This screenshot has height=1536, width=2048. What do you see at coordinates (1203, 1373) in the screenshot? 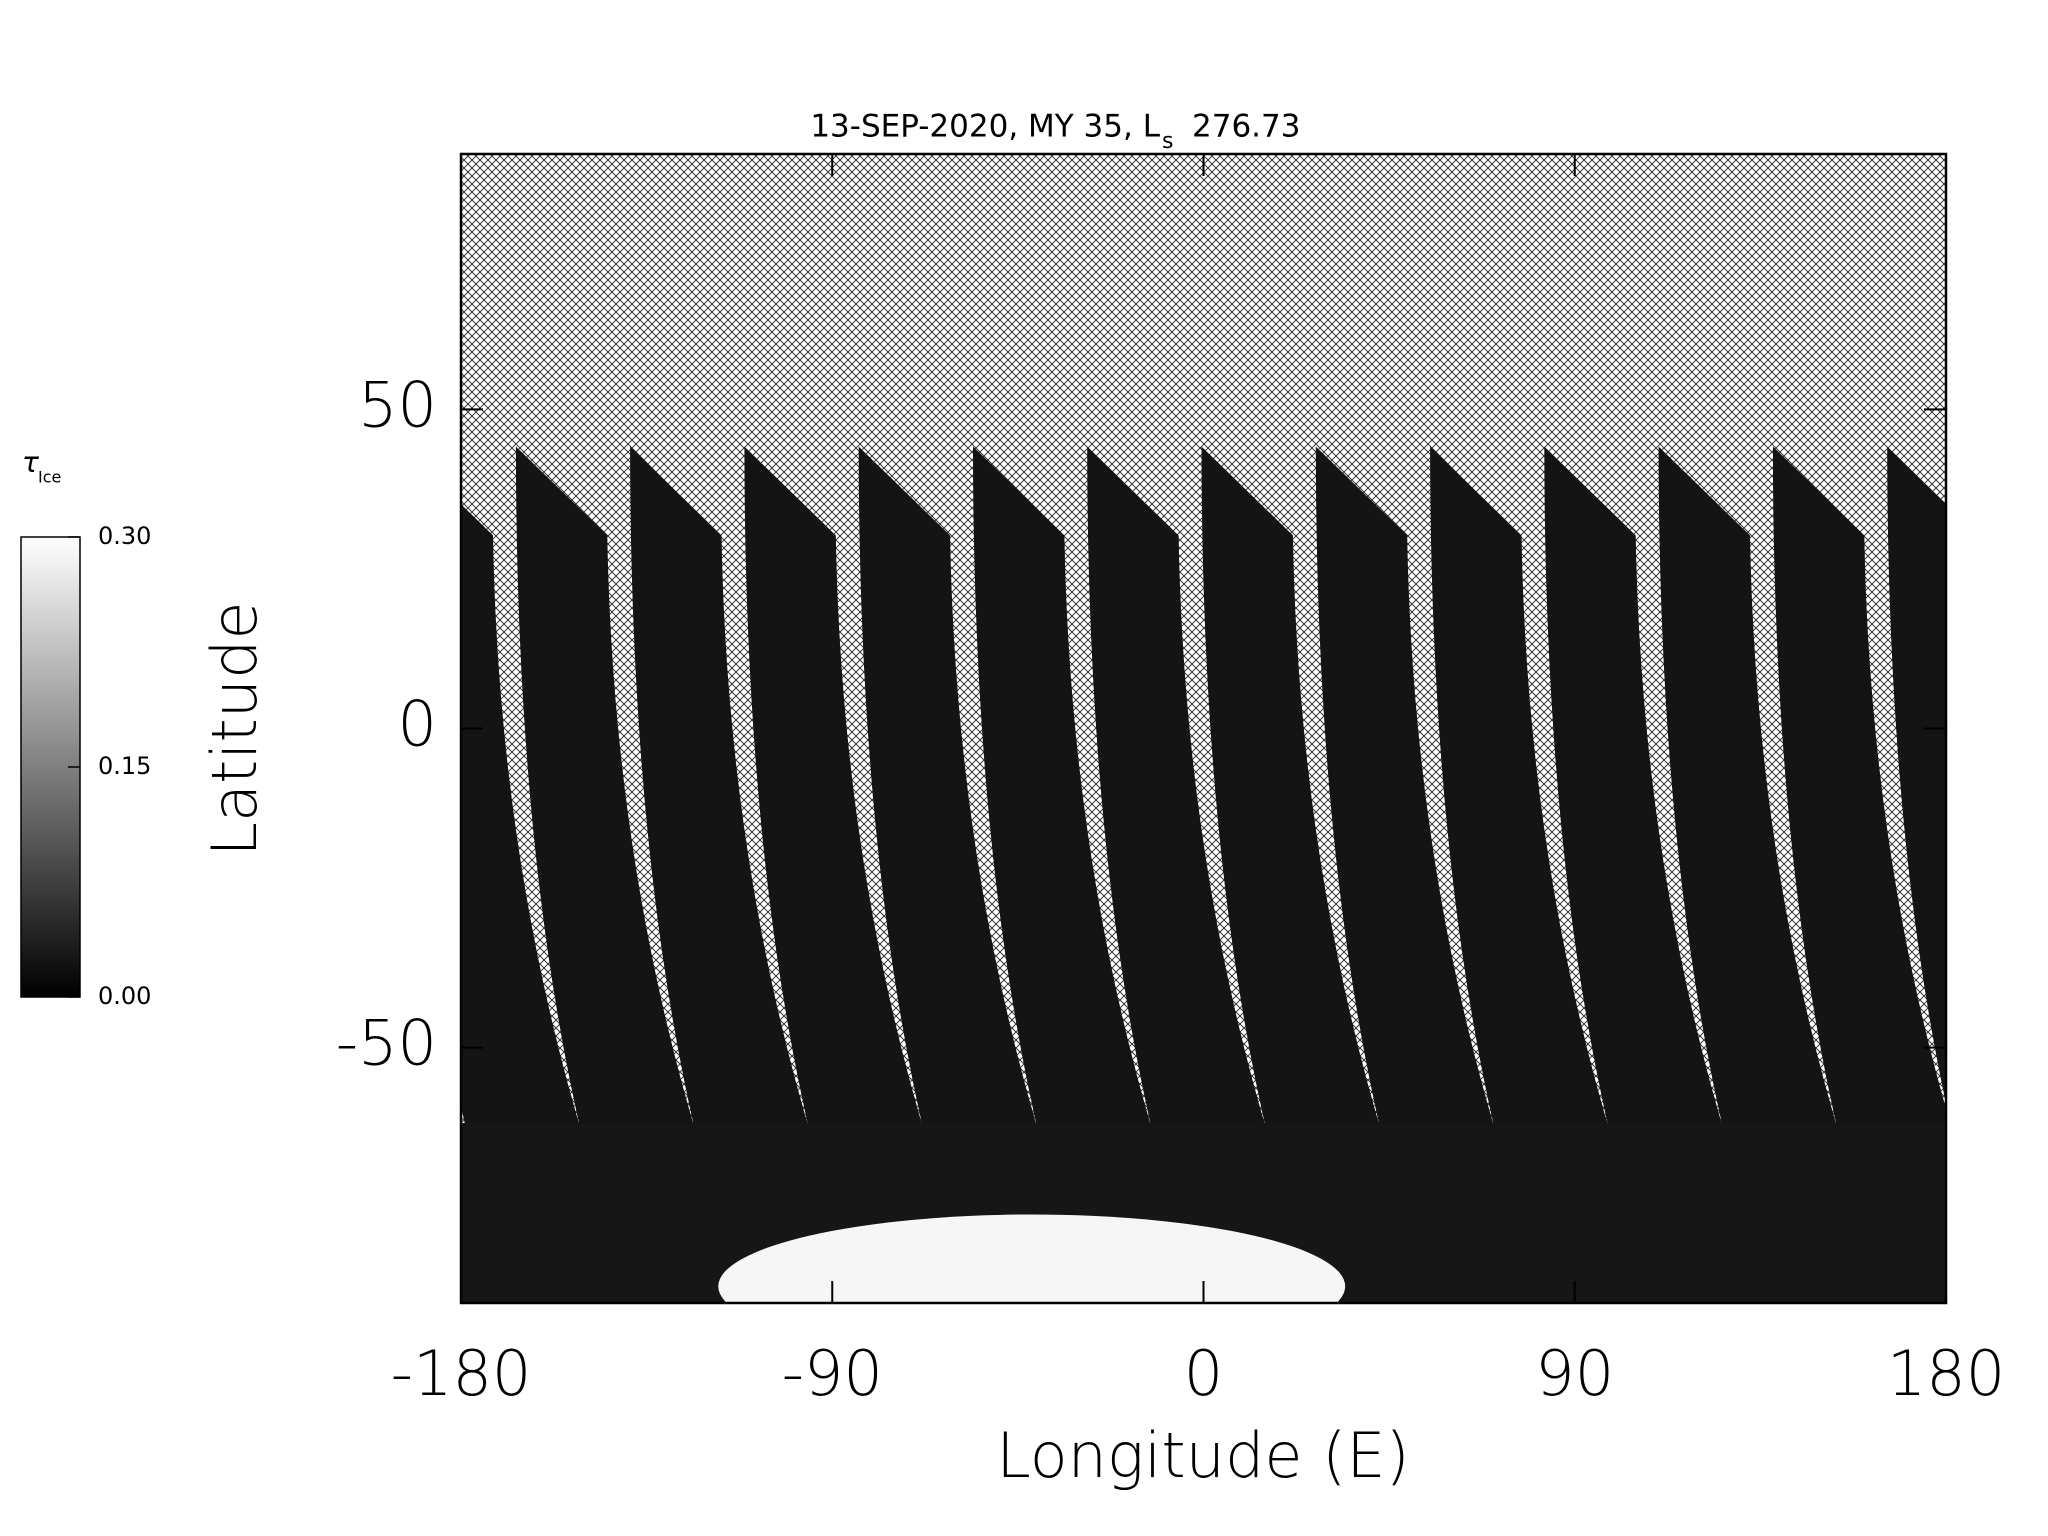
I see `x-tick-label: 0` at bounding box center [1203, 1373].